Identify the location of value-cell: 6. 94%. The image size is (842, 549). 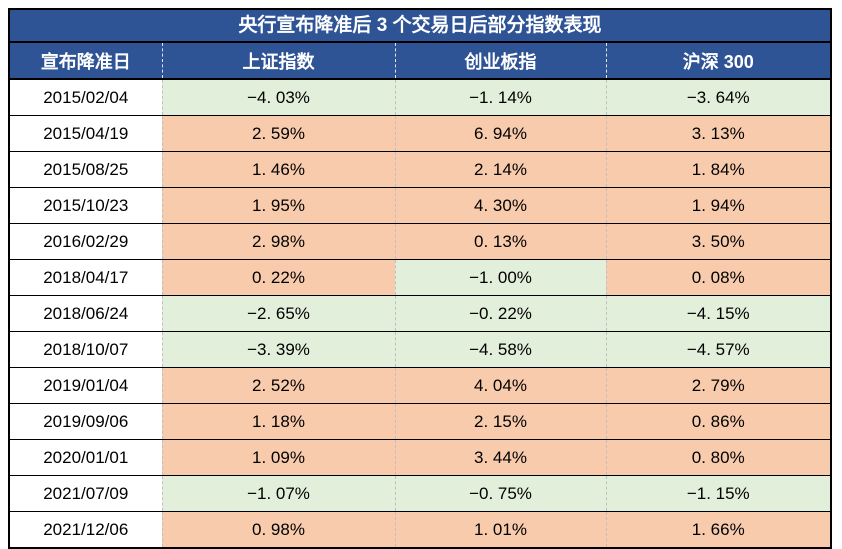
(500, 133).